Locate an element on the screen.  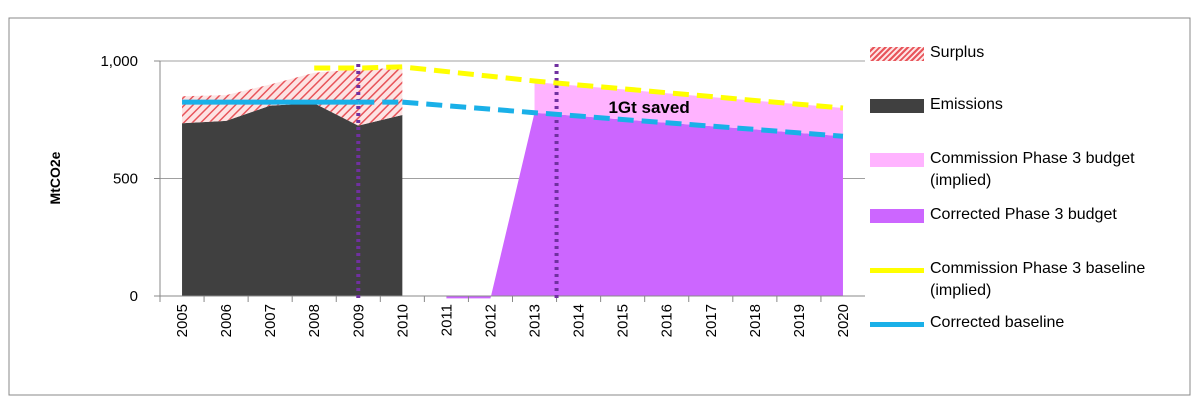
legend-item: Emissions is located at coordinates (1027, 106).